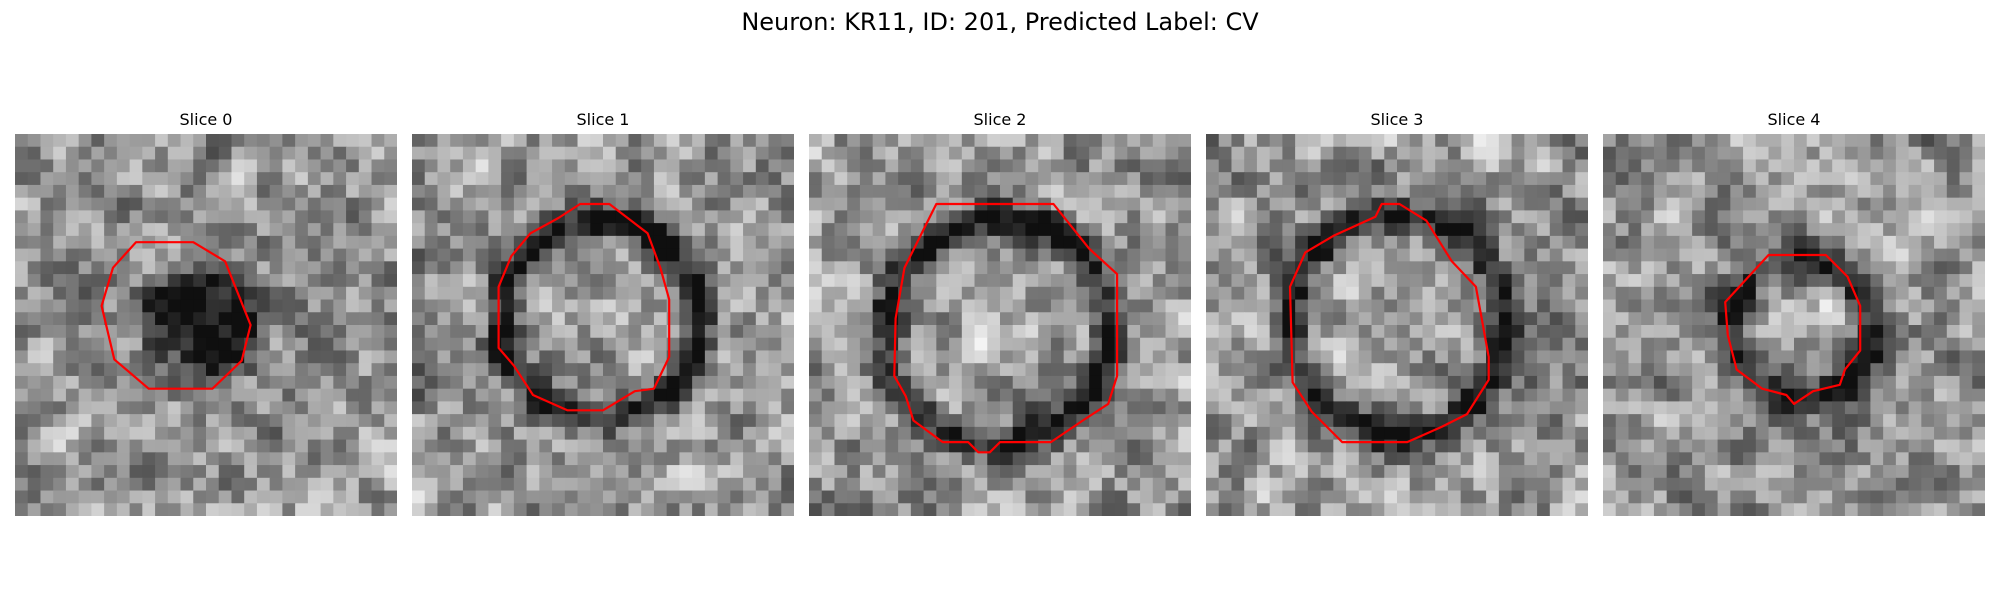 Image resolution: width=2000 pixels, height=600 pixels. What do you see at coordinates (1794, 119) in the screenshot?
I see `slice-title: Slice 4` at bounding box center [1794, 119].